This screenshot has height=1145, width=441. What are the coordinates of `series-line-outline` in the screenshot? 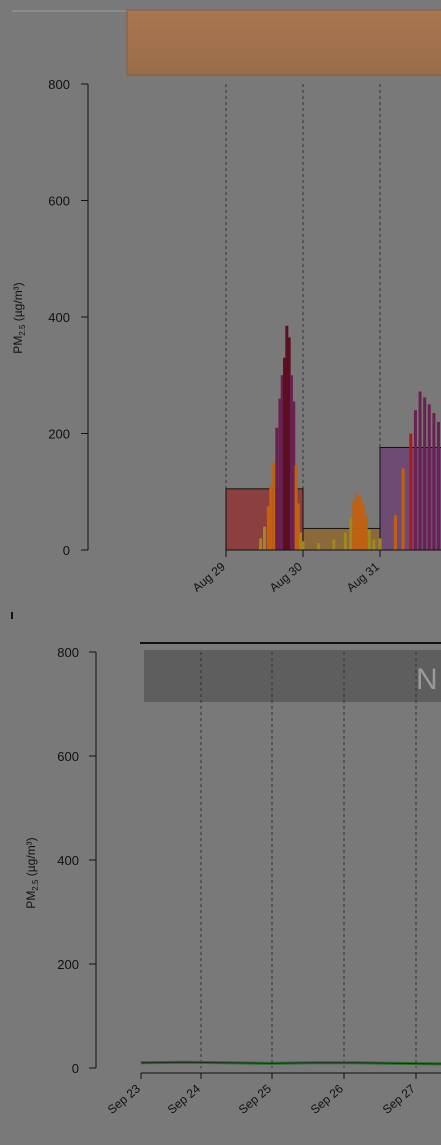 It's located at (290, 1063).